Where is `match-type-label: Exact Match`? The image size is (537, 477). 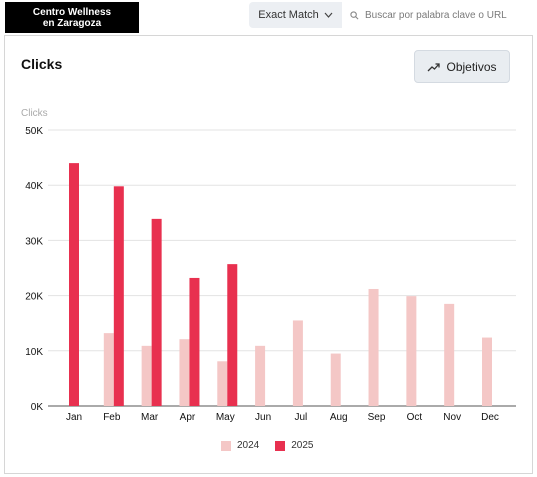
match-type-label: Exact Match is located at coordinates (288, 15).